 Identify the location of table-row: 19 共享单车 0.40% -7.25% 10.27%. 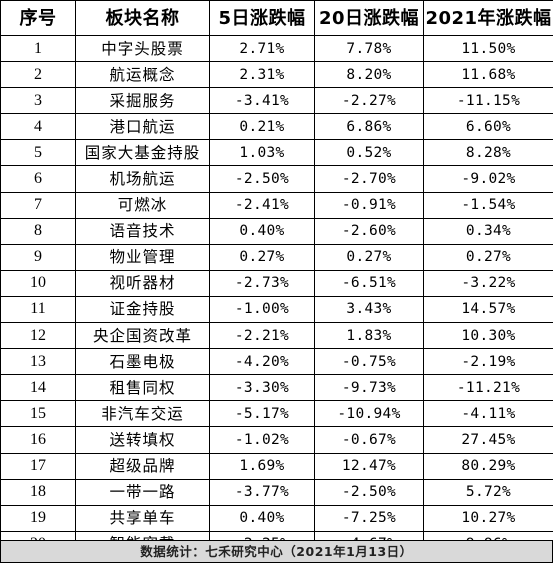
(276, 518).